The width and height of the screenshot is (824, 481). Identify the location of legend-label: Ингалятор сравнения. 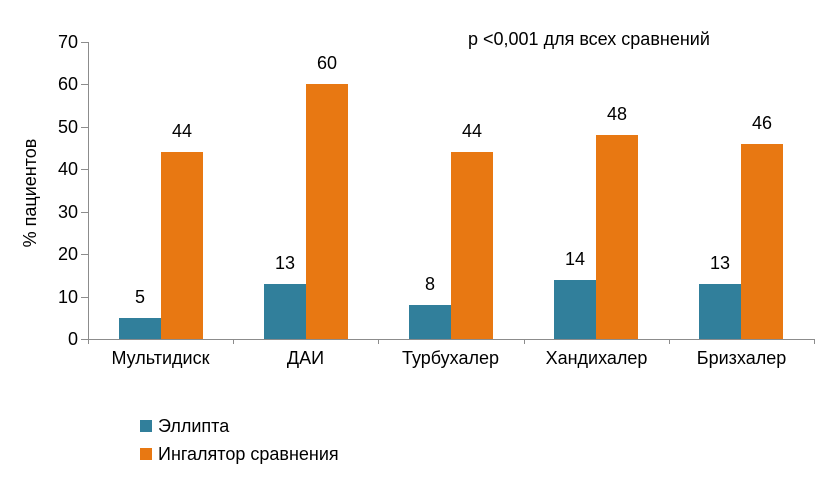
(248, 454).